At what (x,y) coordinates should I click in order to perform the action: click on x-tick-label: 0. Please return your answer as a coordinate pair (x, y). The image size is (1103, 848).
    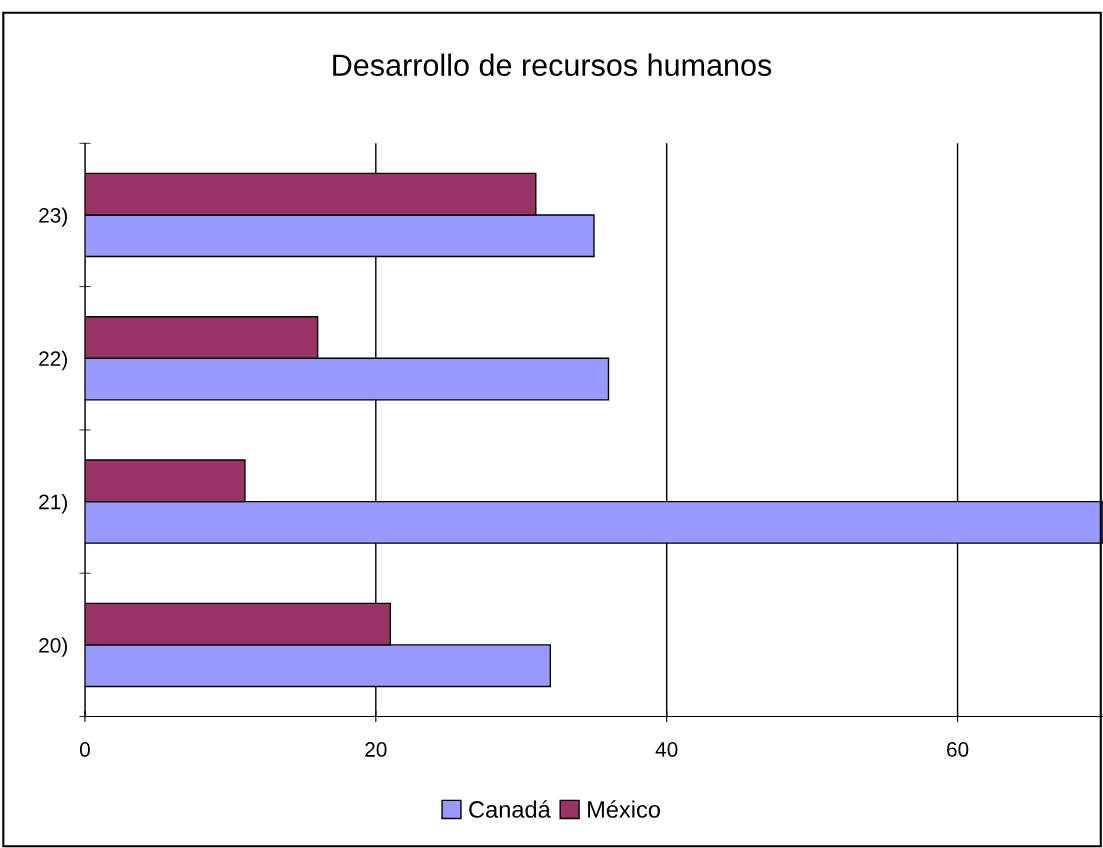
    Looking at the image, I should click on (84, 749).